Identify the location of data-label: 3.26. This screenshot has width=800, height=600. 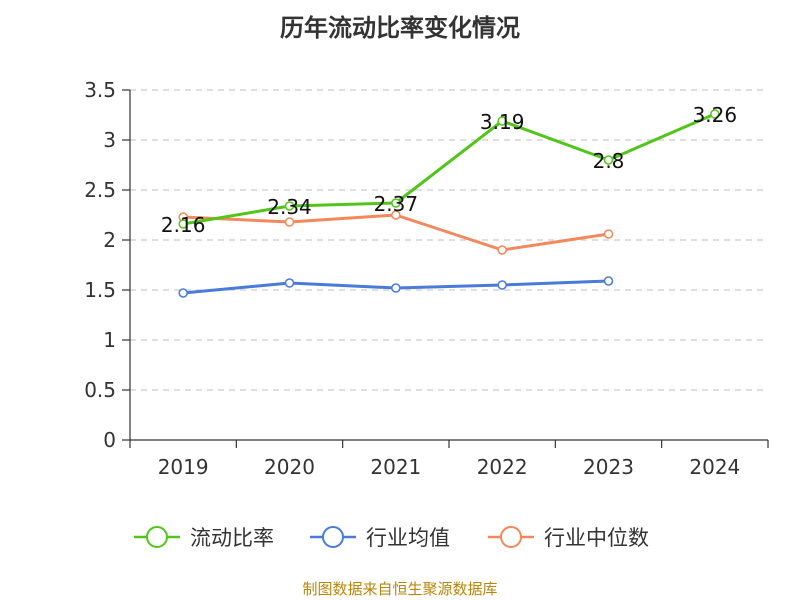
(715, 115).